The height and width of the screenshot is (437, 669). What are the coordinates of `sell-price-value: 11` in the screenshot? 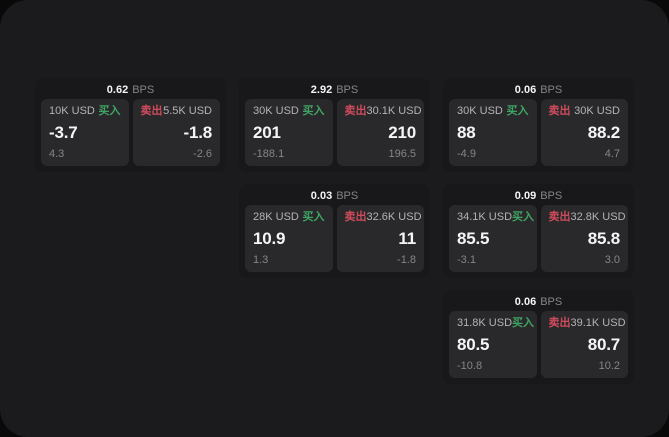 It's located at (407, 238).